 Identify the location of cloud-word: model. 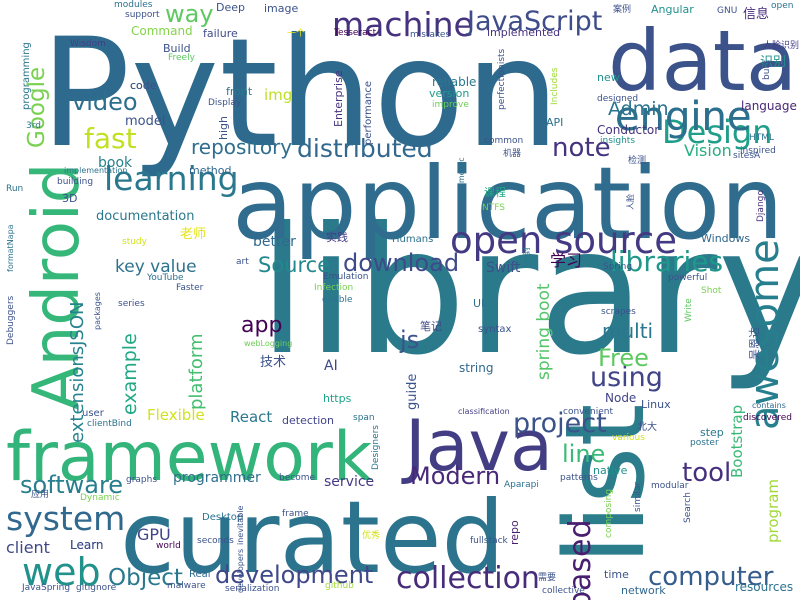
(145, 121).